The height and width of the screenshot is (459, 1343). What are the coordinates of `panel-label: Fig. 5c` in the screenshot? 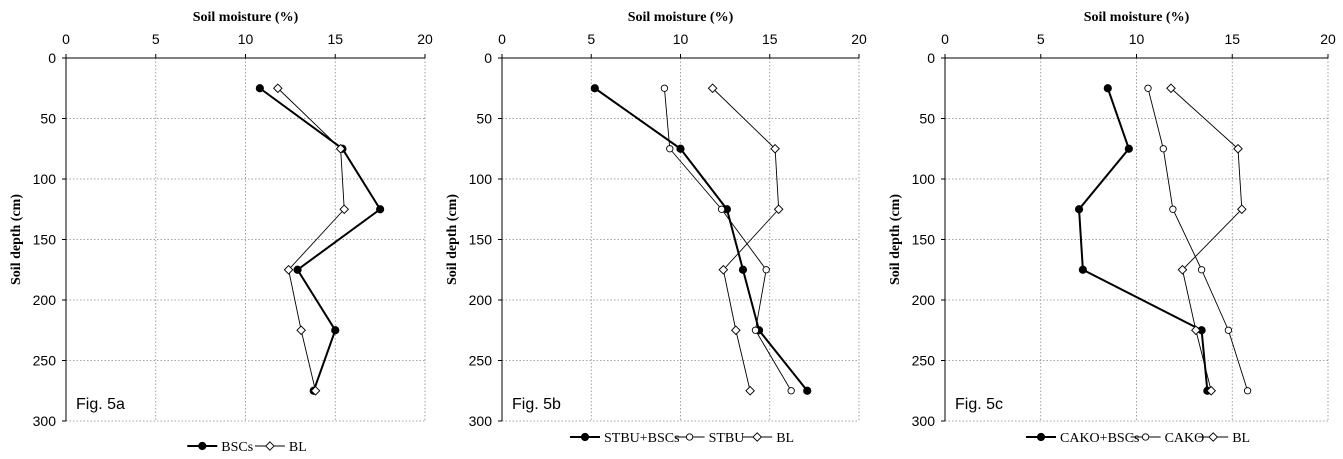 It's located at (979, 404).